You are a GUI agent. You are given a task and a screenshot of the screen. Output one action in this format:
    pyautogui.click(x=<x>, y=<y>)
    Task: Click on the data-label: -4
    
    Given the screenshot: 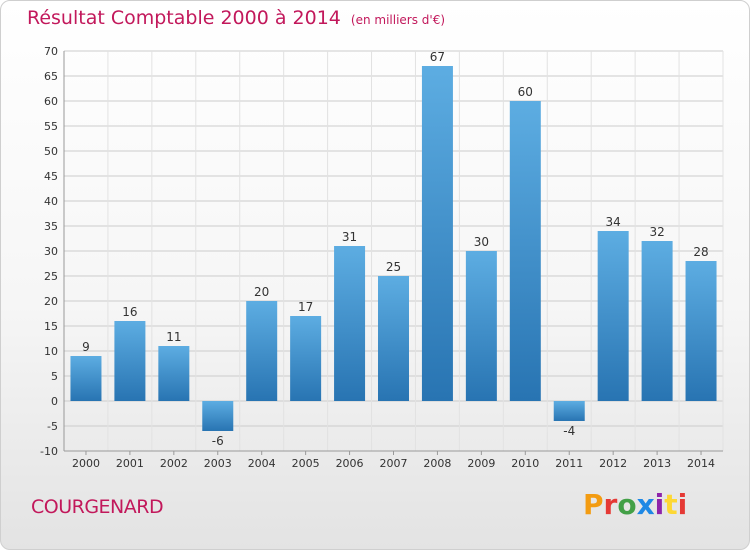 What is the action you would take?
    pyautogui.click(x=569, y=431)
    